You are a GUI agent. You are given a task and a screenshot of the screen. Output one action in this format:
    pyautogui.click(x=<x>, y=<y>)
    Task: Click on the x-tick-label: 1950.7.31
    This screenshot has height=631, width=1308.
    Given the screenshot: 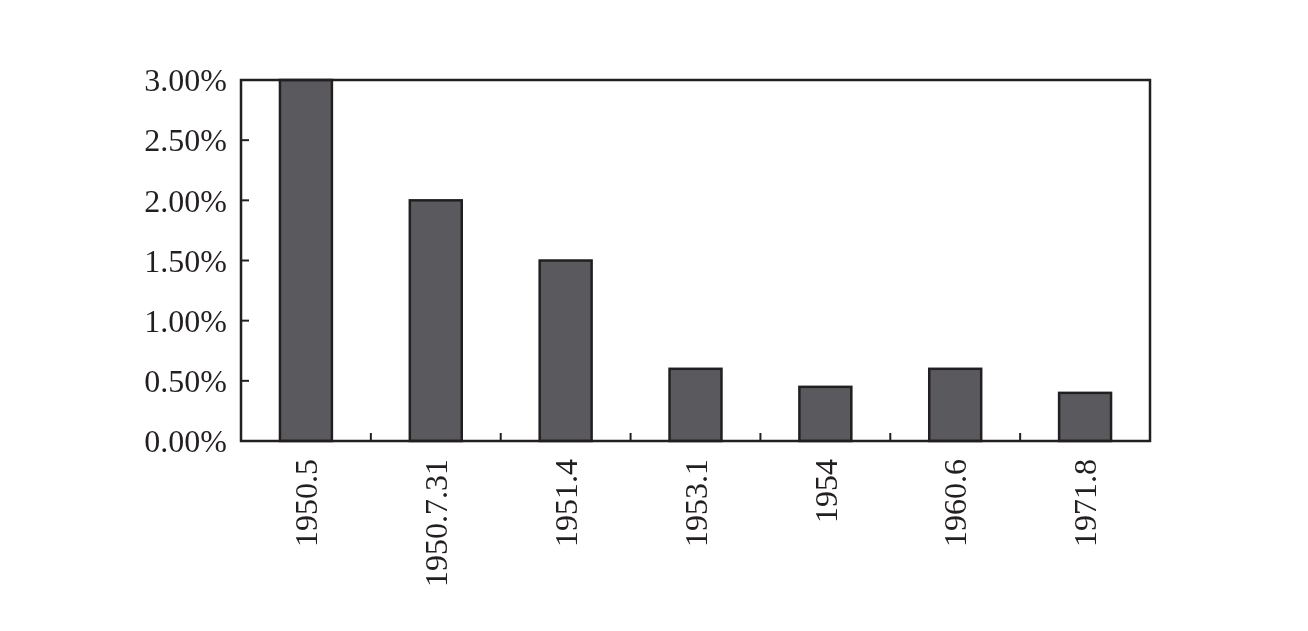 What is the action you would take?
    pyautogui.click(x=435, y=523)
    